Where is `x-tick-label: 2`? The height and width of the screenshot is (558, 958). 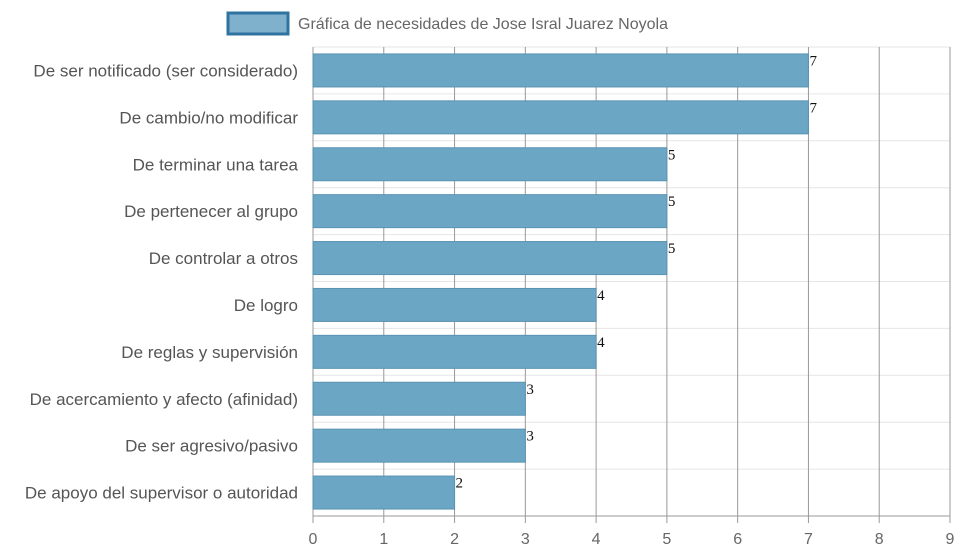 x-tick-label: 2 is located at coordinates (454, 539).